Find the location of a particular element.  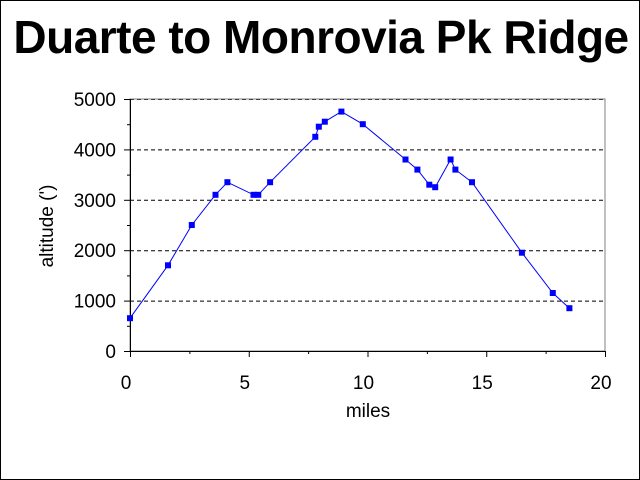

x-tick-label-0: 0 is located at coordinates (126, 383).